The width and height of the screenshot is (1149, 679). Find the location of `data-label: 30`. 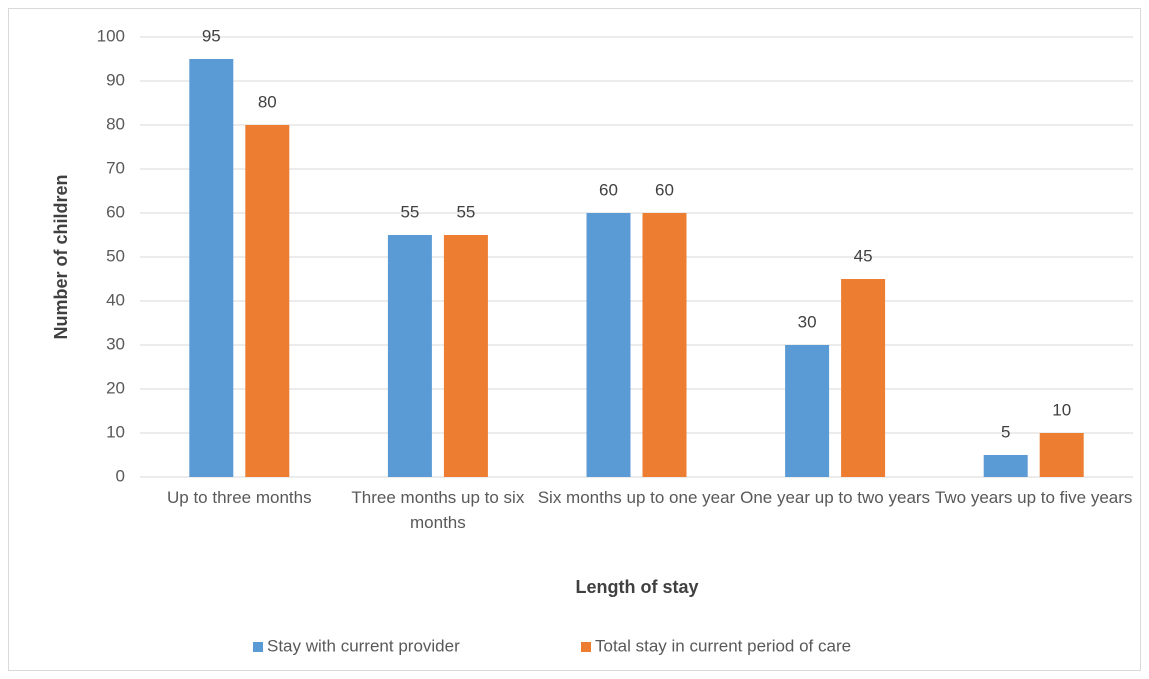

data-label: 30 is located at coordinates (807, 321).